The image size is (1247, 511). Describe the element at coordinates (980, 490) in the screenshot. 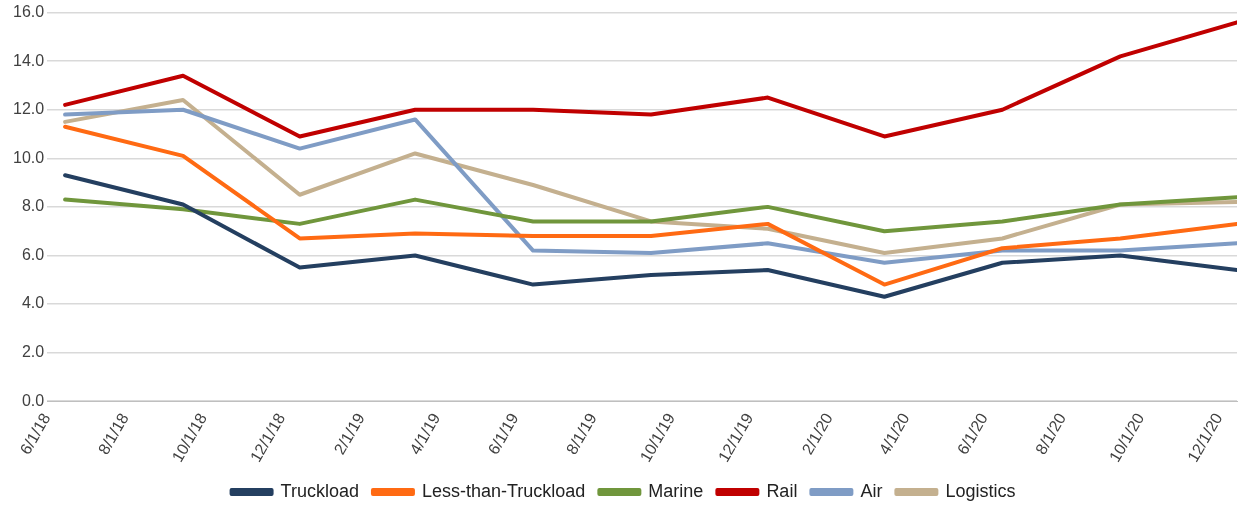

I see `legend-label: Logistics` at that location.